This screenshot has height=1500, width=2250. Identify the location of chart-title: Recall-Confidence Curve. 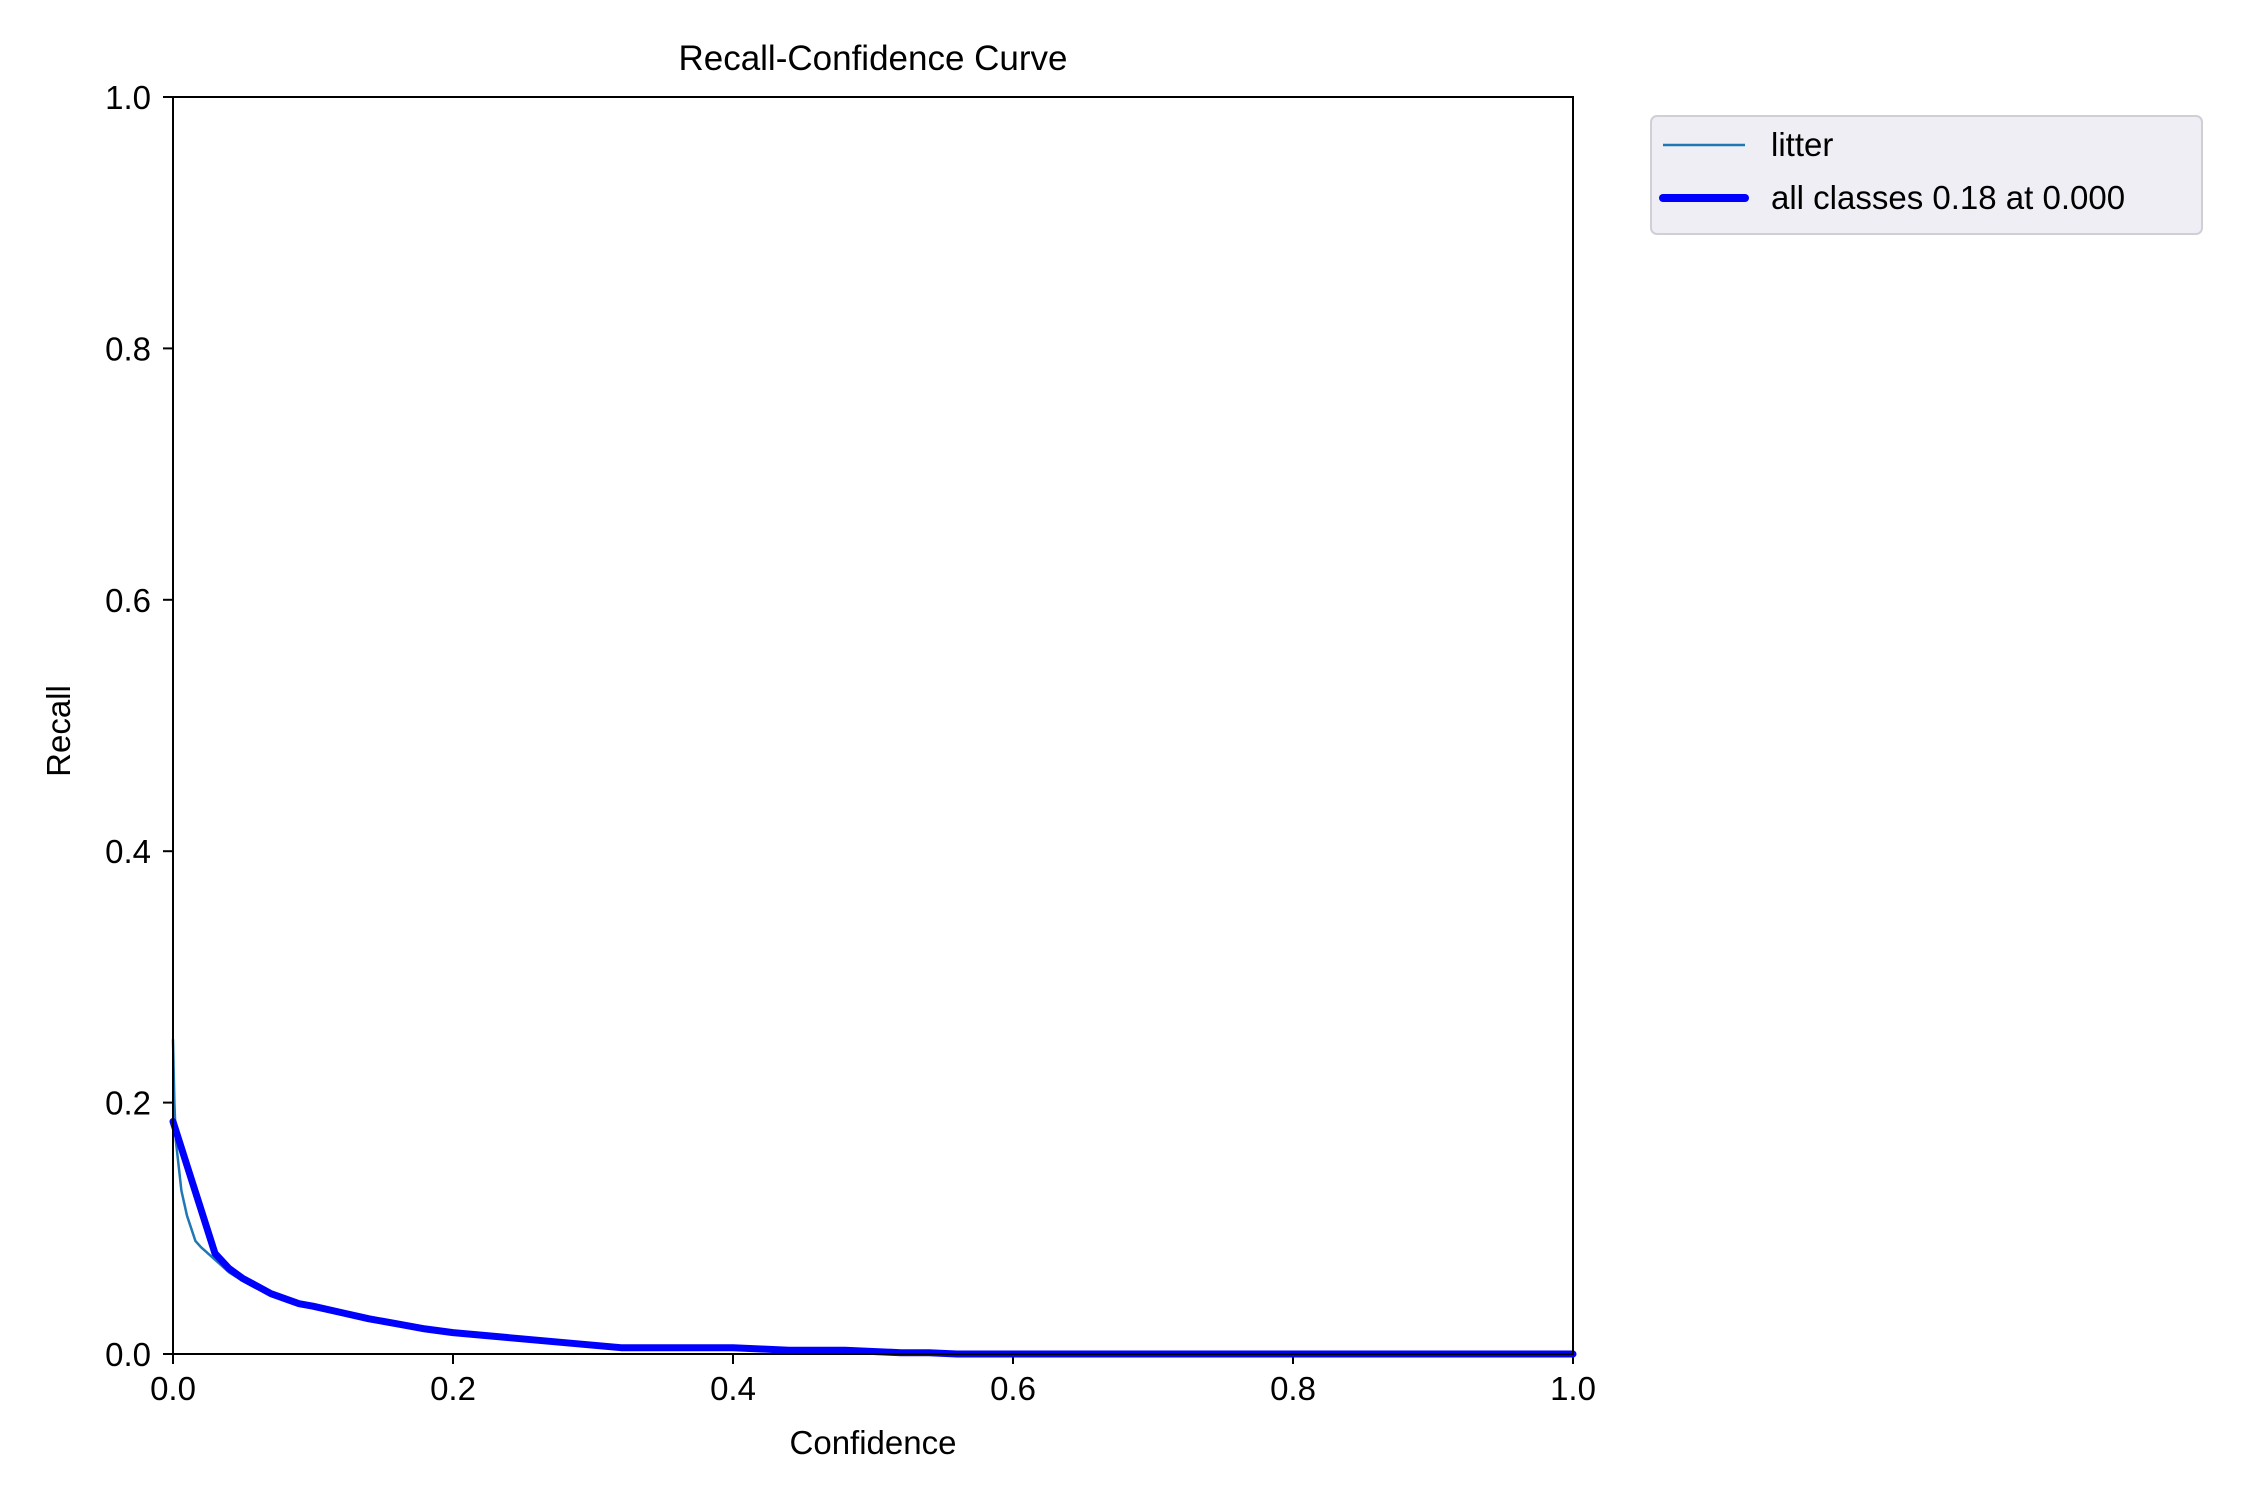
(872, 58).